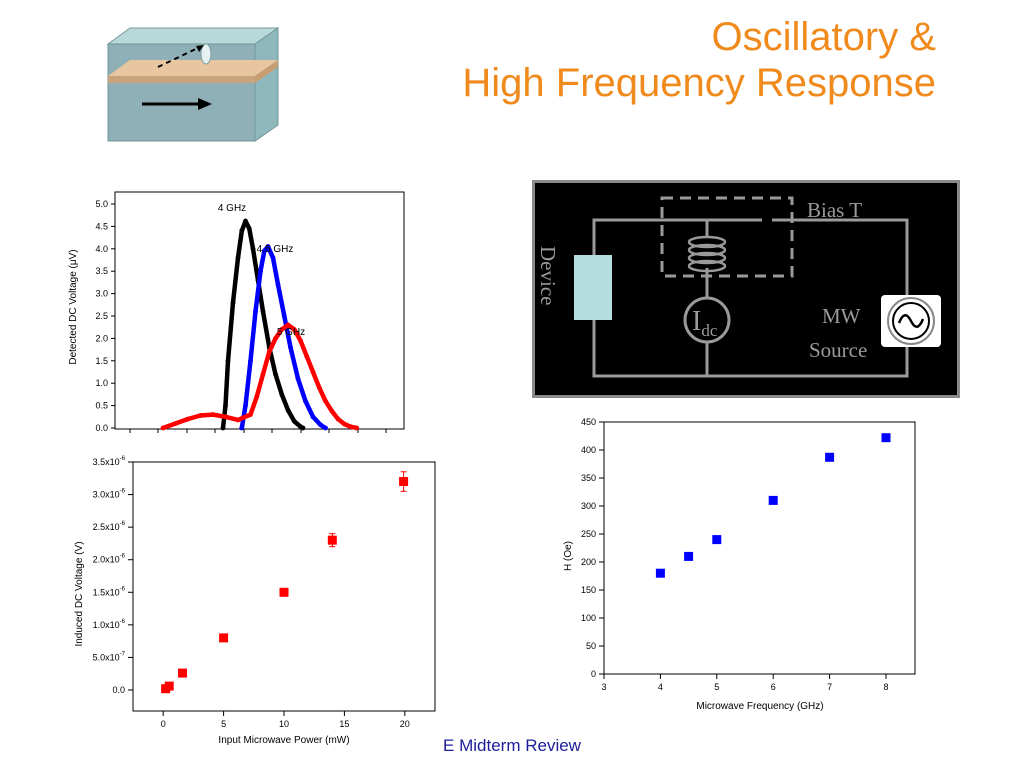 This screenshot has width=1024, height=768. Describe the element at coordinates (73, 306) in the screenshot. I see `chart1-ylabel: Detected DC Voltage (μV)` at that location.